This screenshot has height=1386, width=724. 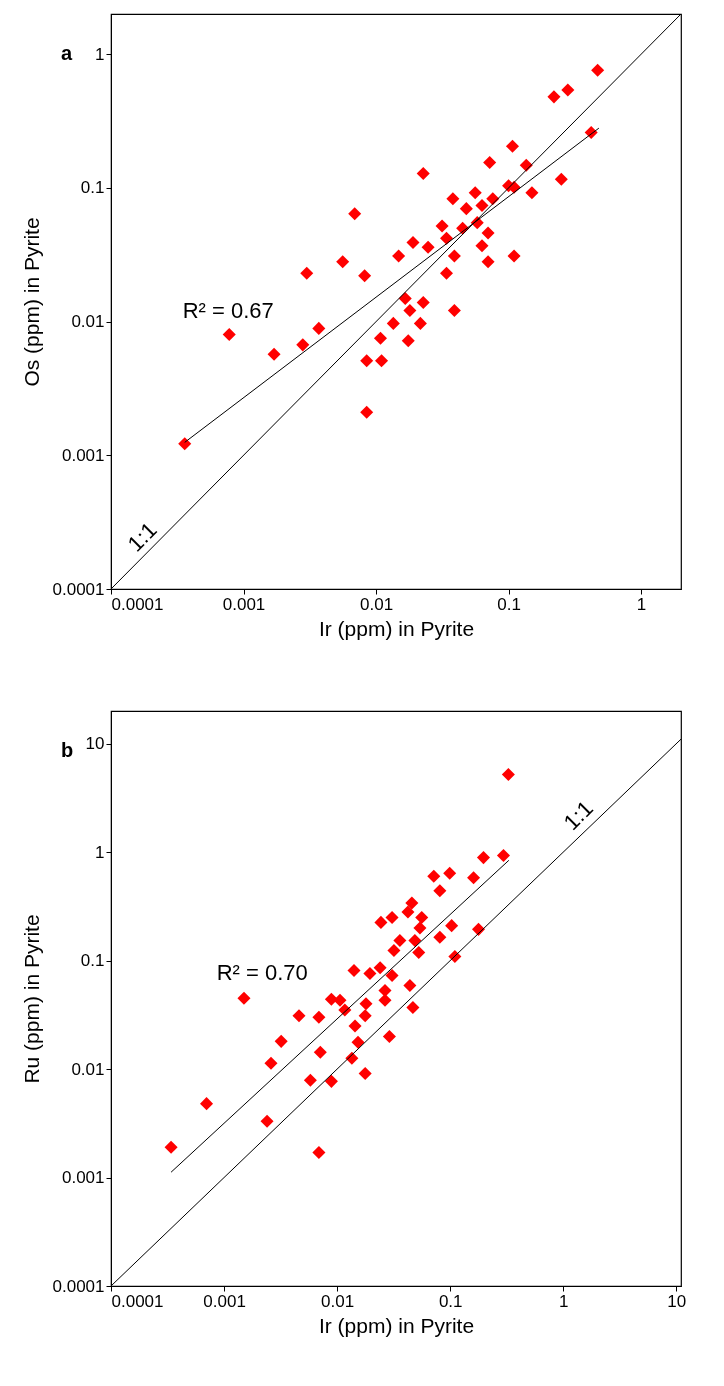 I want to click on y-axis-title: Os (ppm) in Pyrite, so click(x=31, y=302).